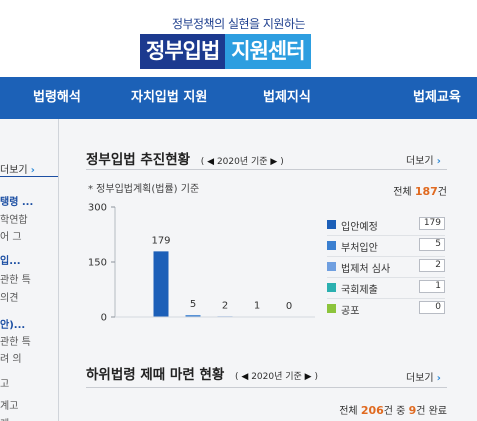 Image resolution: width=477 pixels, height=421 pixels. What do you see at coordinates (169, 97) in the screenshot?
I see `nav-item-local-legislation: 자치입법 지원` at bounding box center [169, 97].